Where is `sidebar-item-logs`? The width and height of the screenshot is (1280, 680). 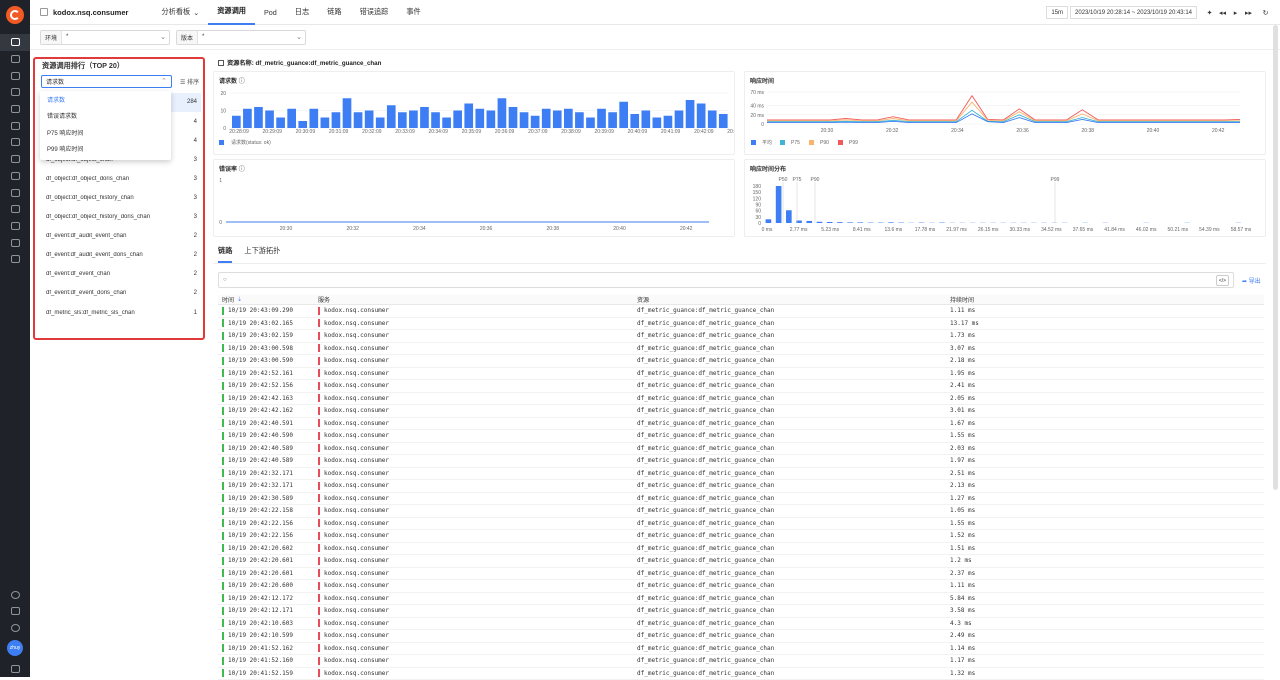 sidebar-item-logs is located at coordinates (15, 109).